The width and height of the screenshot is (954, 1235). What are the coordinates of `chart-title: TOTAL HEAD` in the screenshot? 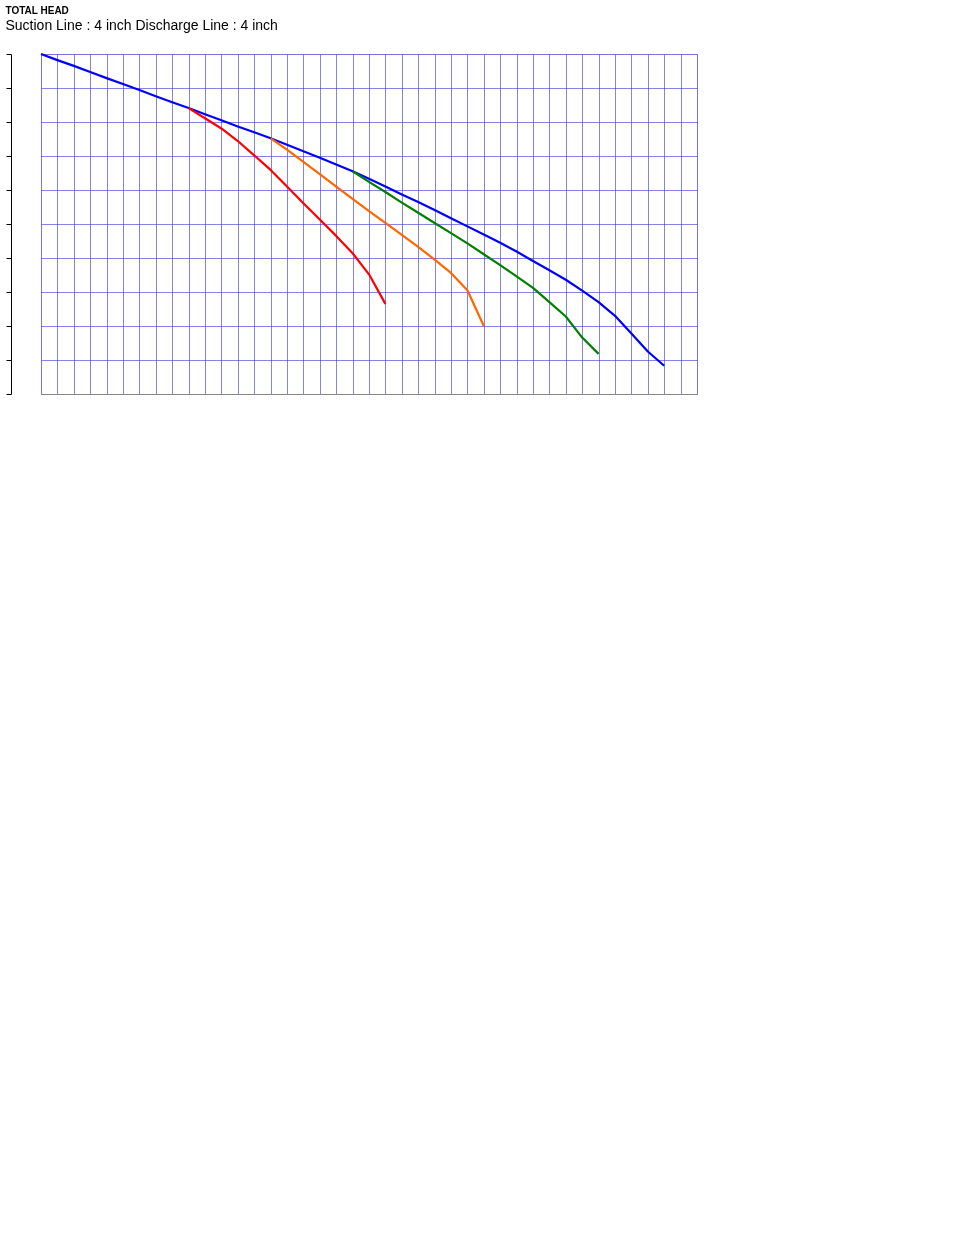 It's located at (37, 10).